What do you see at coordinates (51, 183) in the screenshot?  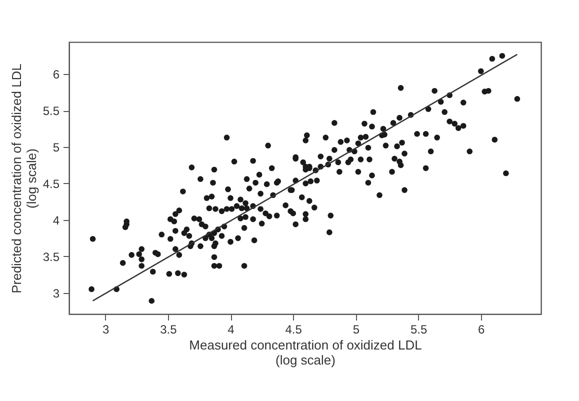 I see `y-tick-label: 4.5` at bounding box center [51, 183].